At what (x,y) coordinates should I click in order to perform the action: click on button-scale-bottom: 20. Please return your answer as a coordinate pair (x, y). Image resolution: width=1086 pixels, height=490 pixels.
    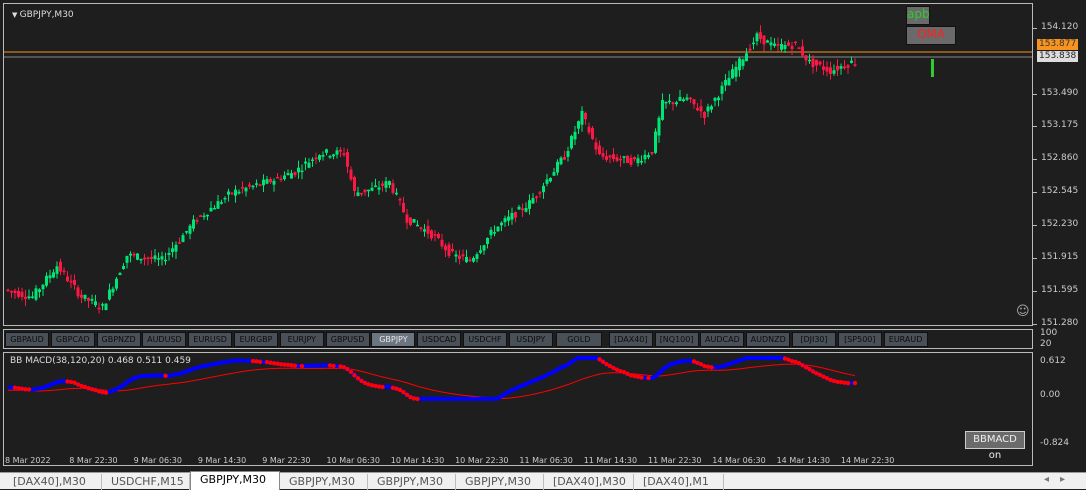
    Looking at the image, I should click on (1046, 344).